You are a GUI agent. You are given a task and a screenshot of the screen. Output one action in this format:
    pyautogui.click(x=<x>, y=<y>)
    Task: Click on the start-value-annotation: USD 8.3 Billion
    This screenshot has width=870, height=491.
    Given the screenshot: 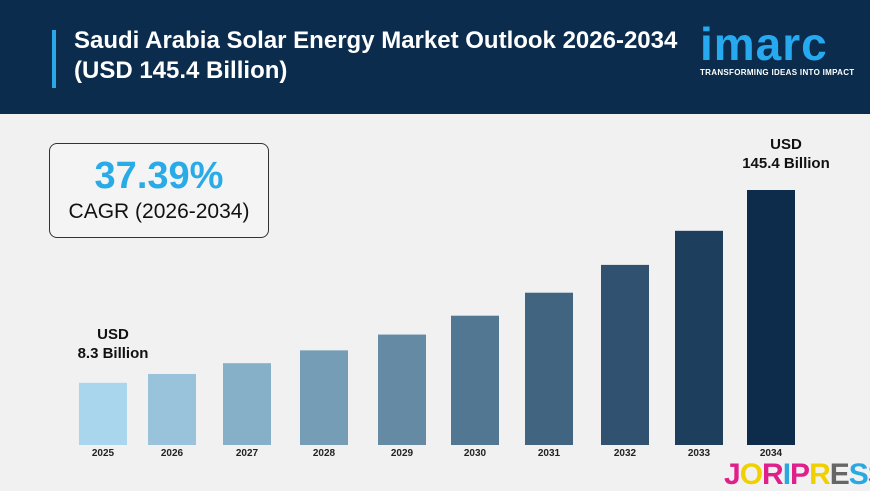 What is the action you would take?
    pyautogui.click(x=113, y=344)
    